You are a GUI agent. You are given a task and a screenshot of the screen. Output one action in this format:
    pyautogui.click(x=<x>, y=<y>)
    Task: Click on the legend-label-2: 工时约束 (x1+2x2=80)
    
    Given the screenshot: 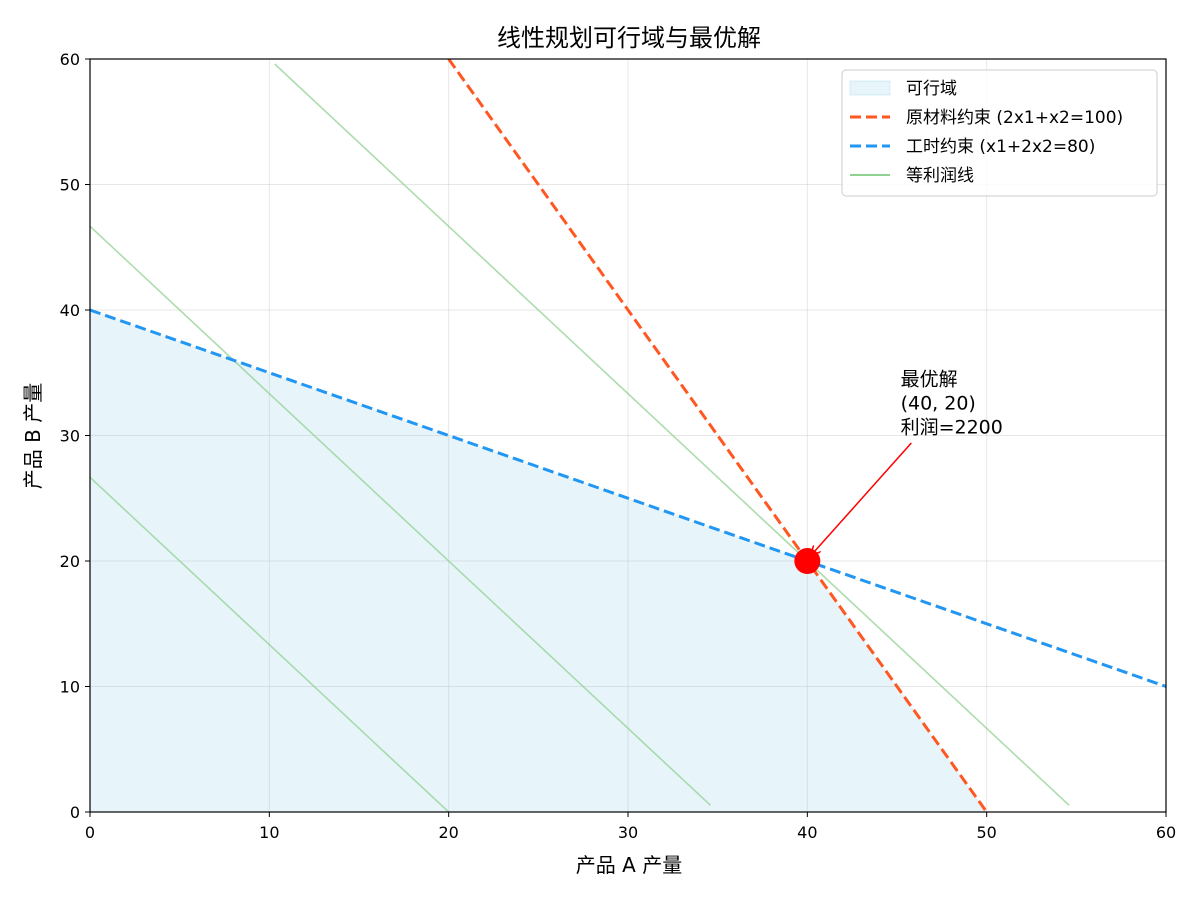 What is the action you would take?
    pyautogui.click(x=1000, y=147)
    